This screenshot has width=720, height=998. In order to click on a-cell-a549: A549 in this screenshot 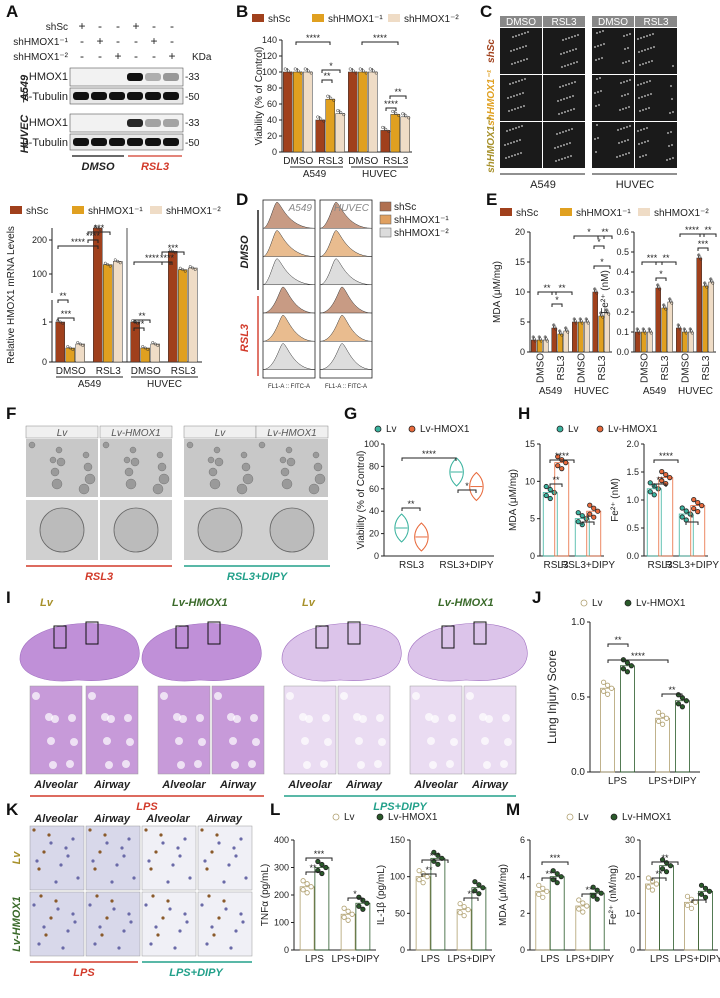, I will do `click(25, 88)`.